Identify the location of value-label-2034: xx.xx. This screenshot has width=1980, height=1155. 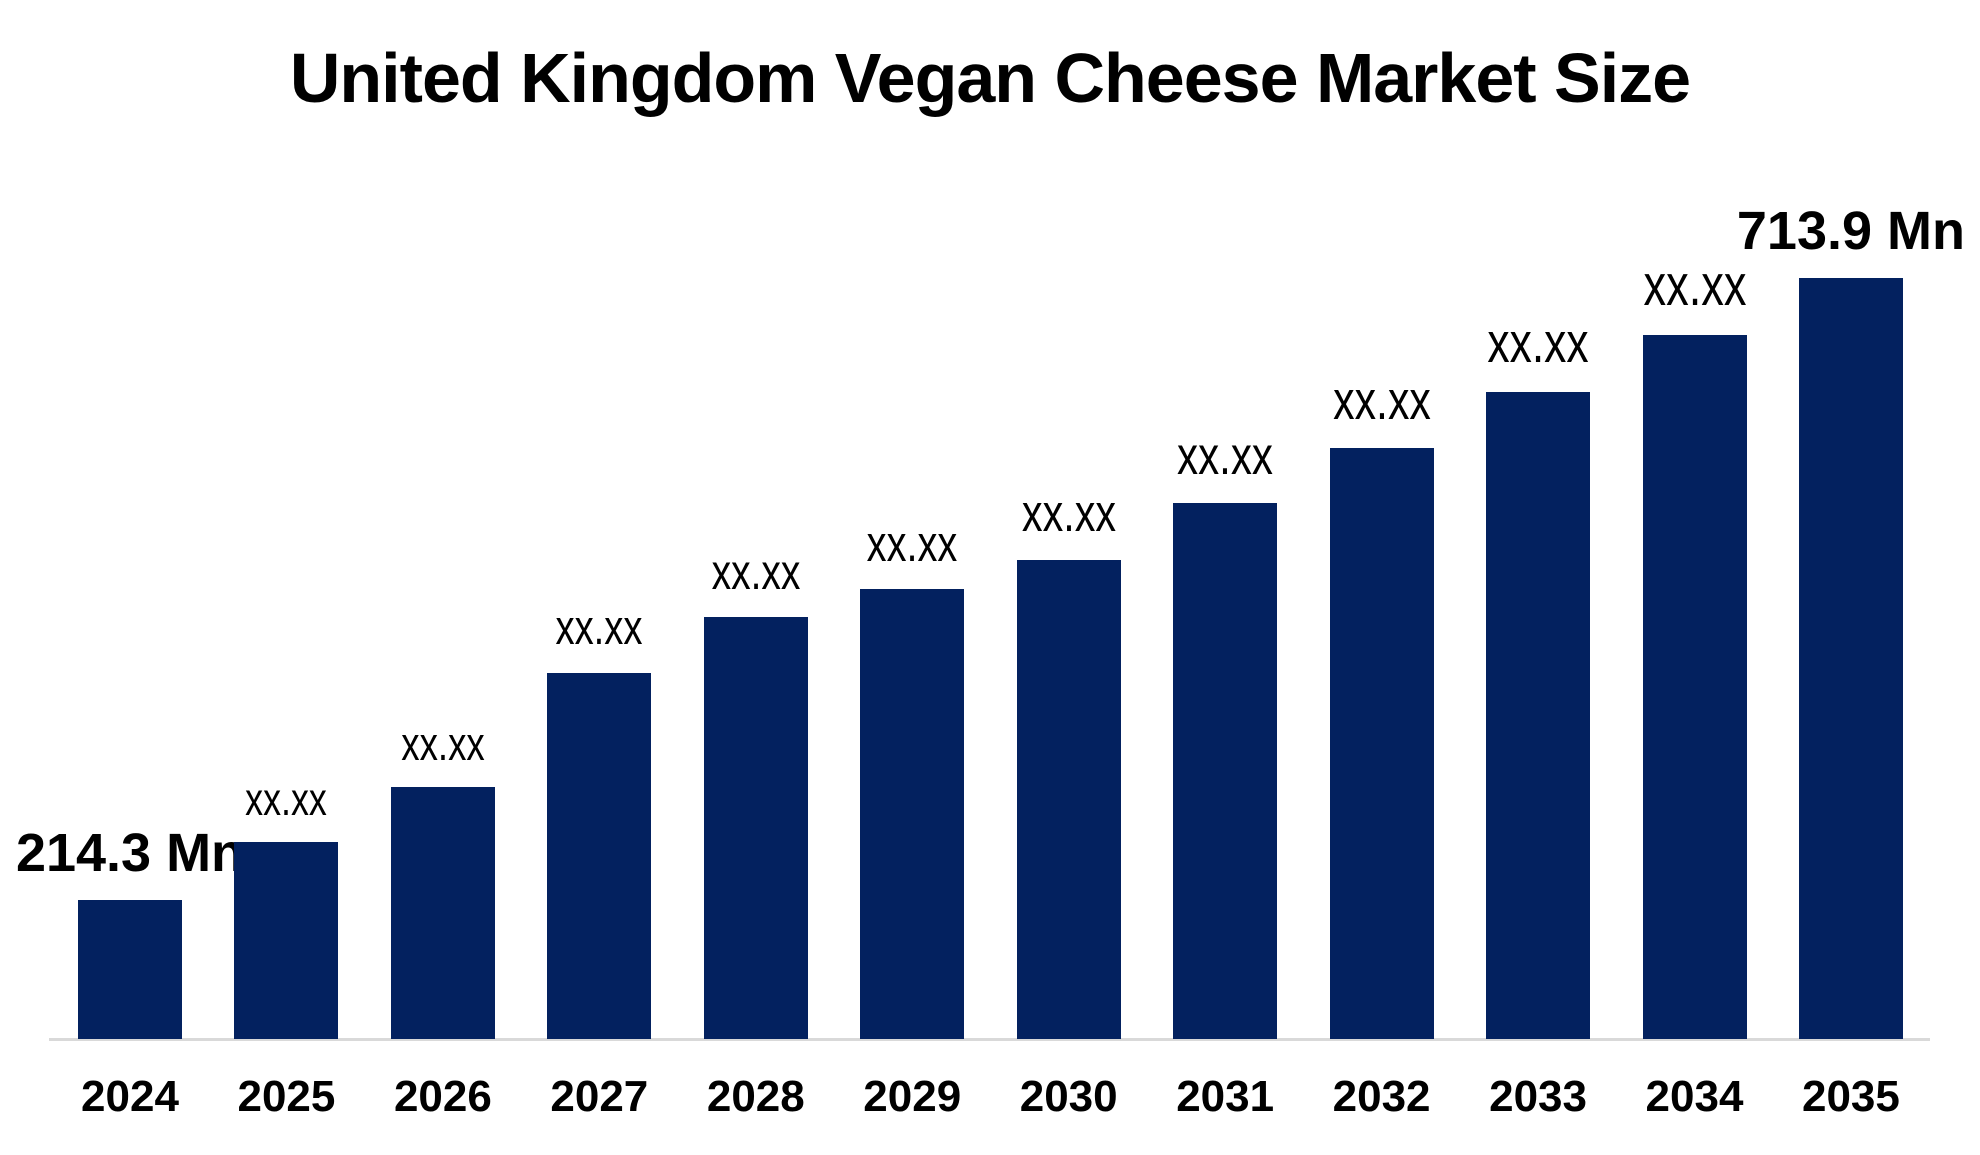
(1694, 285).